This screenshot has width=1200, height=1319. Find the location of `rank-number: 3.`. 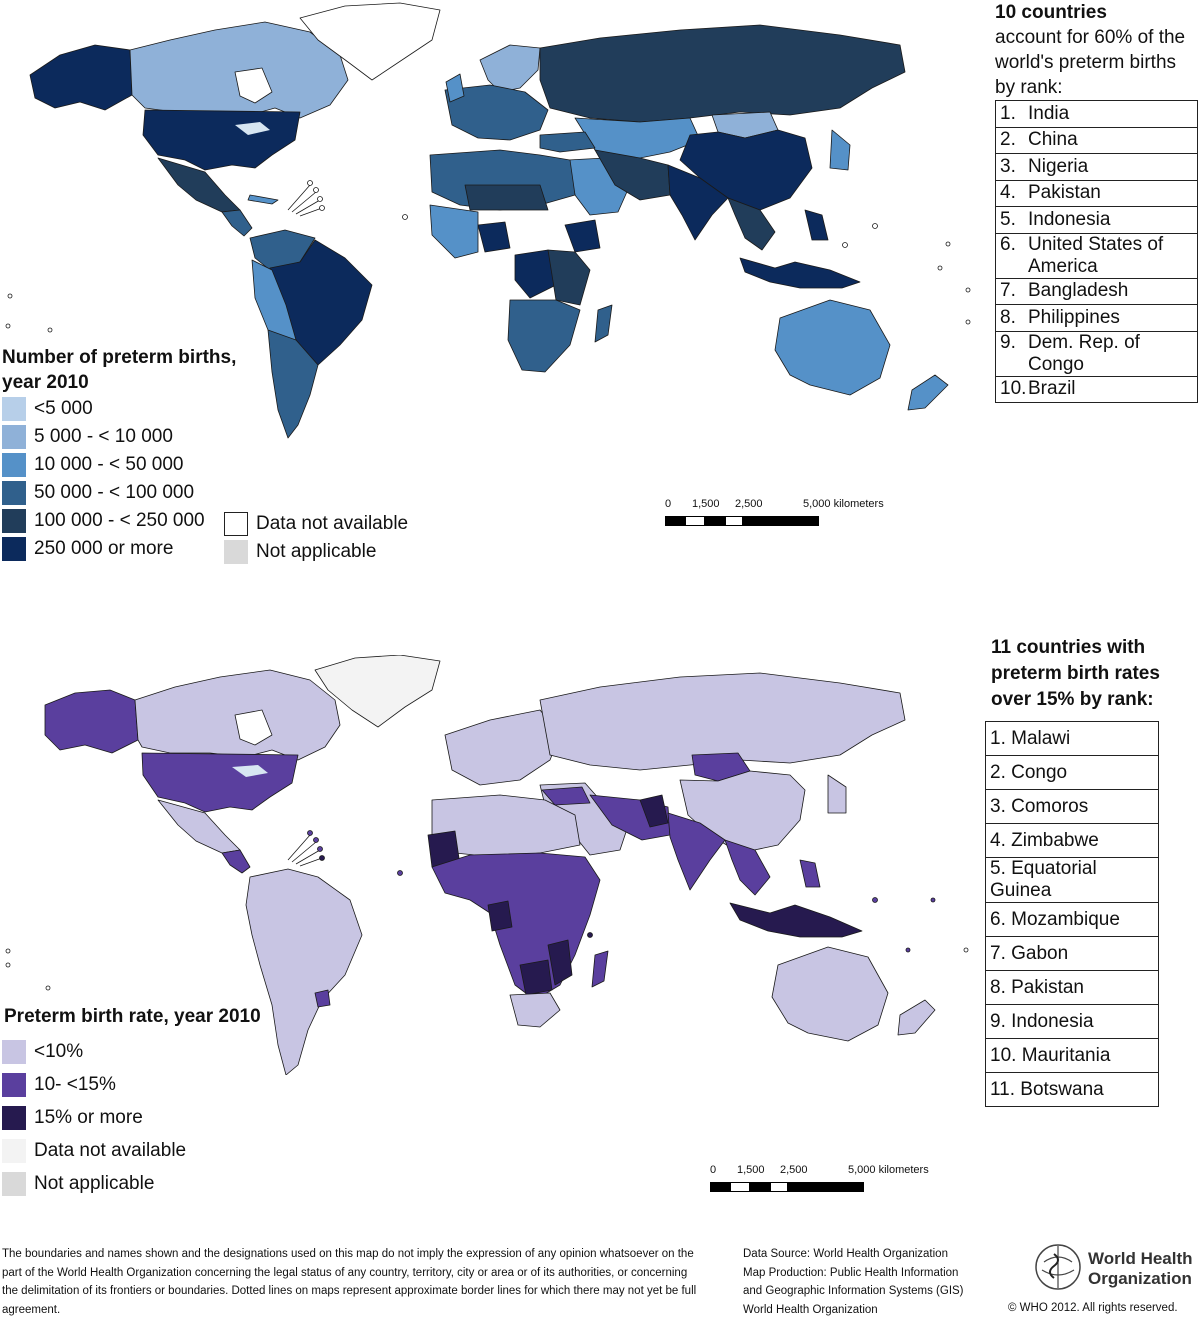

rank-number: 3. is located at coordinates (1008, 166).